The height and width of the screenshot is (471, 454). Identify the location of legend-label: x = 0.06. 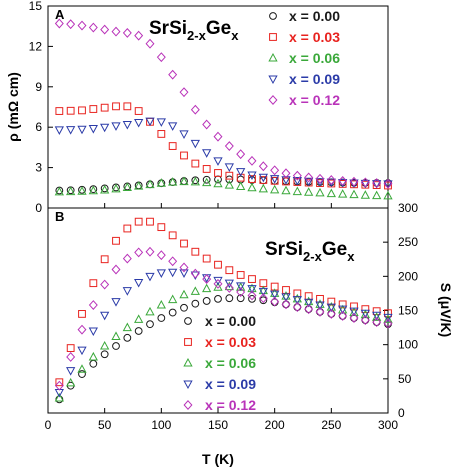
(314, 58).